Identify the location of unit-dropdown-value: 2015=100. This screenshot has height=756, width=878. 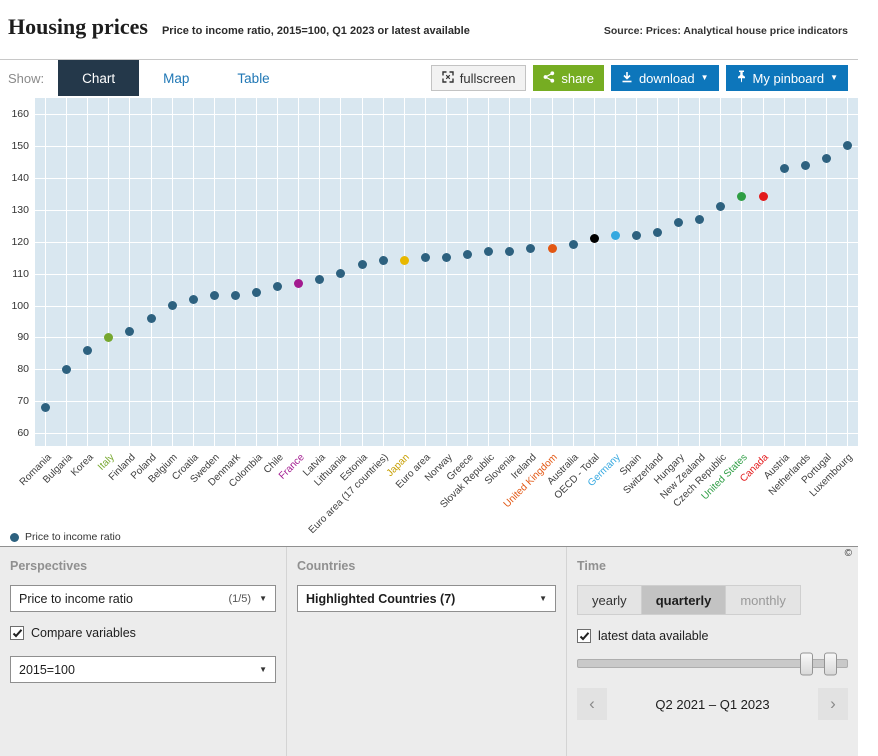
(47, 669).